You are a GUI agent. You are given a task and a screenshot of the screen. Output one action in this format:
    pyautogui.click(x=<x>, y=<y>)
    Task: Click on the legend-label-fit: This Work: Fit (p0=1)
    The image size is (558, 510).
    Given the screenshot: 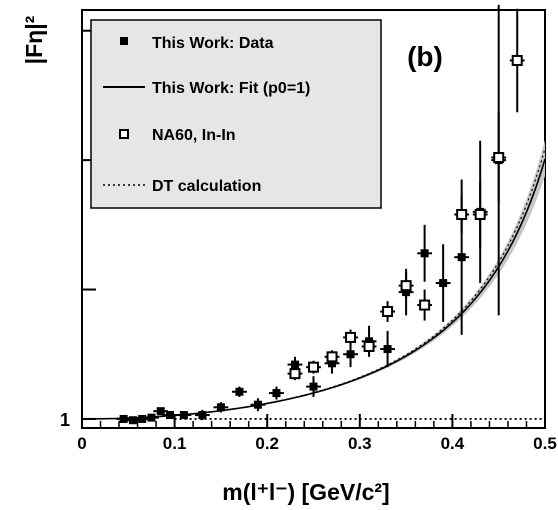 What is the action you would take?
    pyautogui.click(x=231, y=88)
    